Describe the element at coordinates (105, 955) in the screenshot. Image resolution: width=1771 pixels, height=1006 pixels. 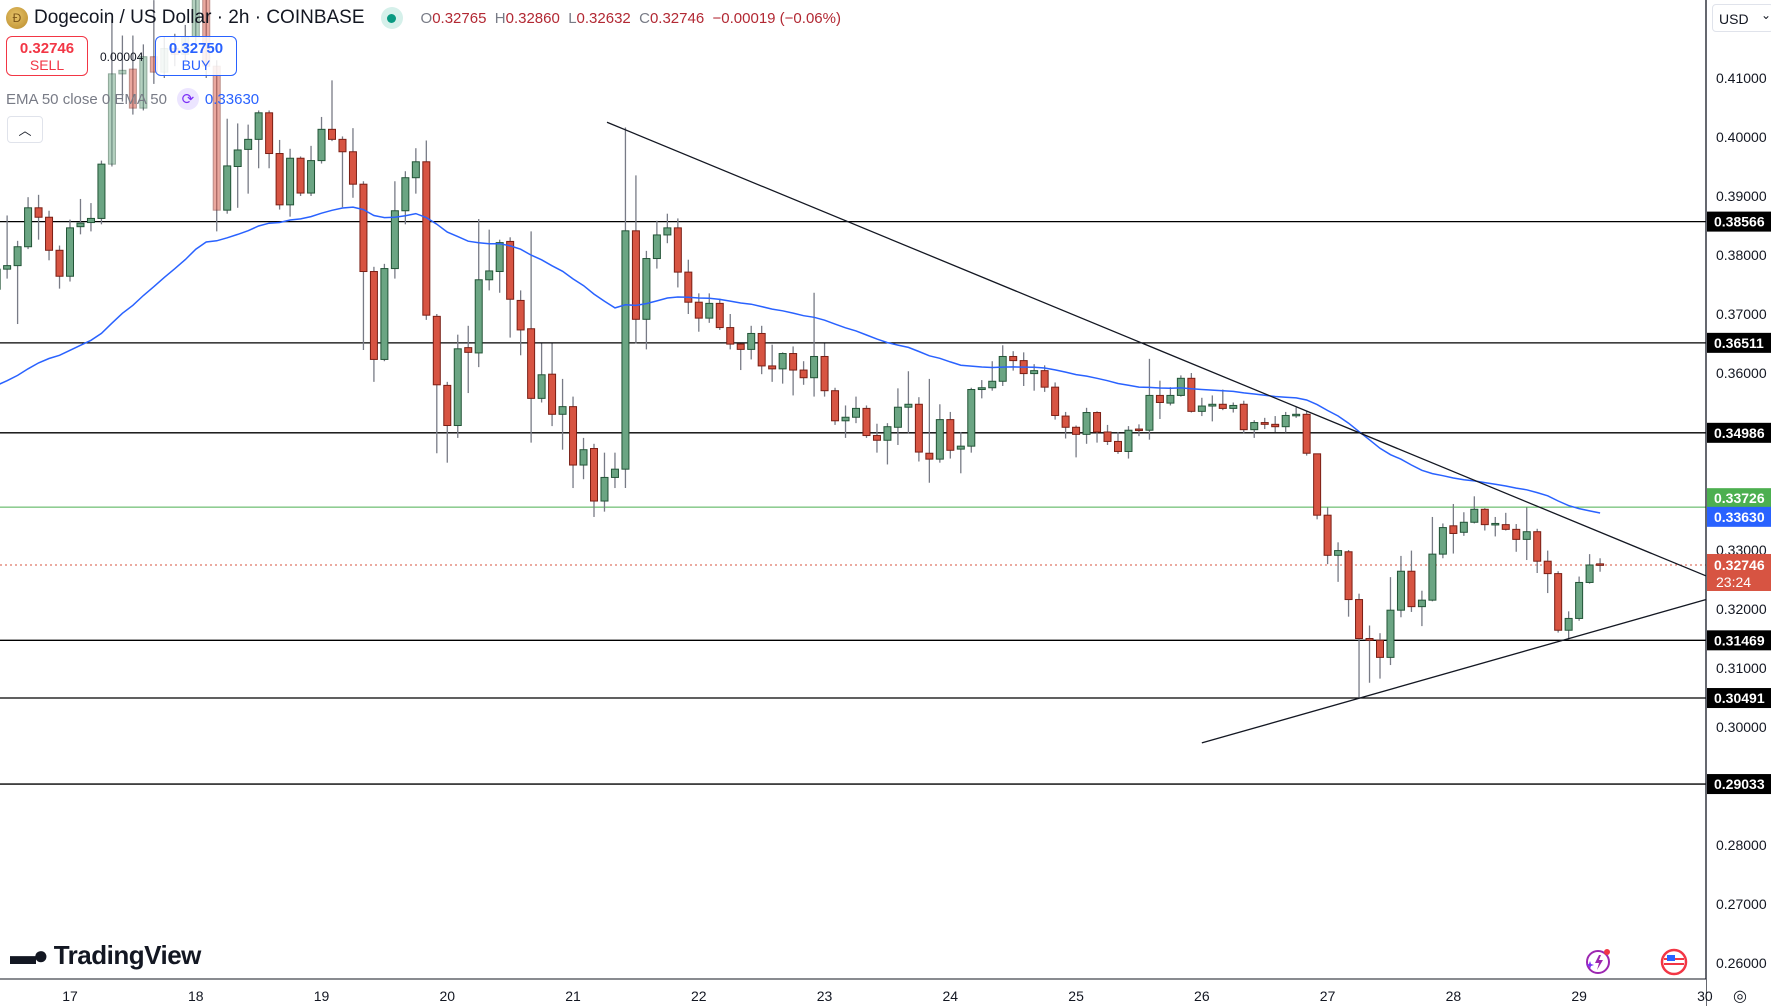
I see `tradingview-logo: ▬● TradingView` at that location.